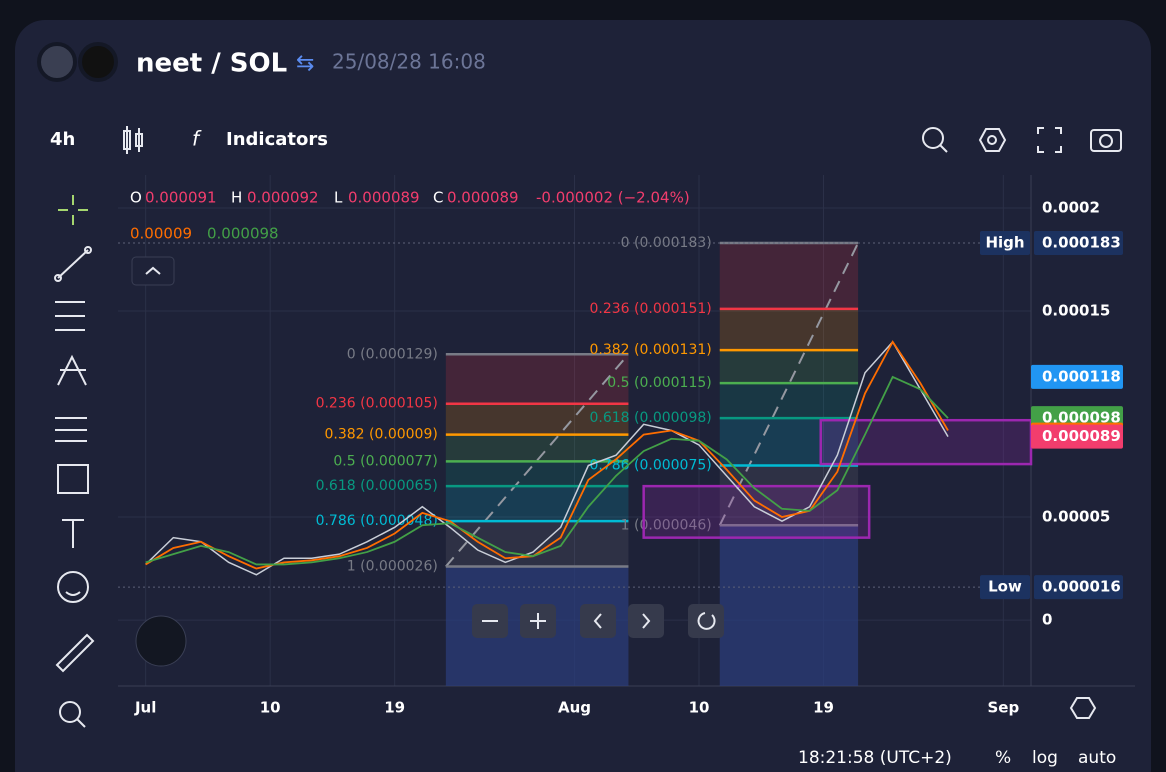  Describe the element at coordinates (1045, 758) in the screenshot. I see `log: log` at that location.